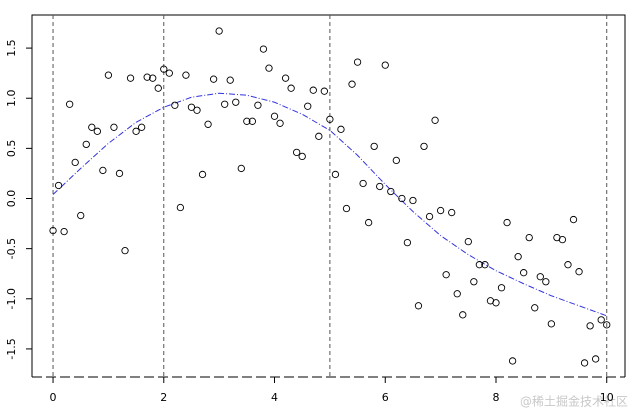 The image size is (634, 414). What do you see at coordinates (11, 98) in the screenshot?
I see `y-tick-label: 1.0` at bounding box center [11, 98].